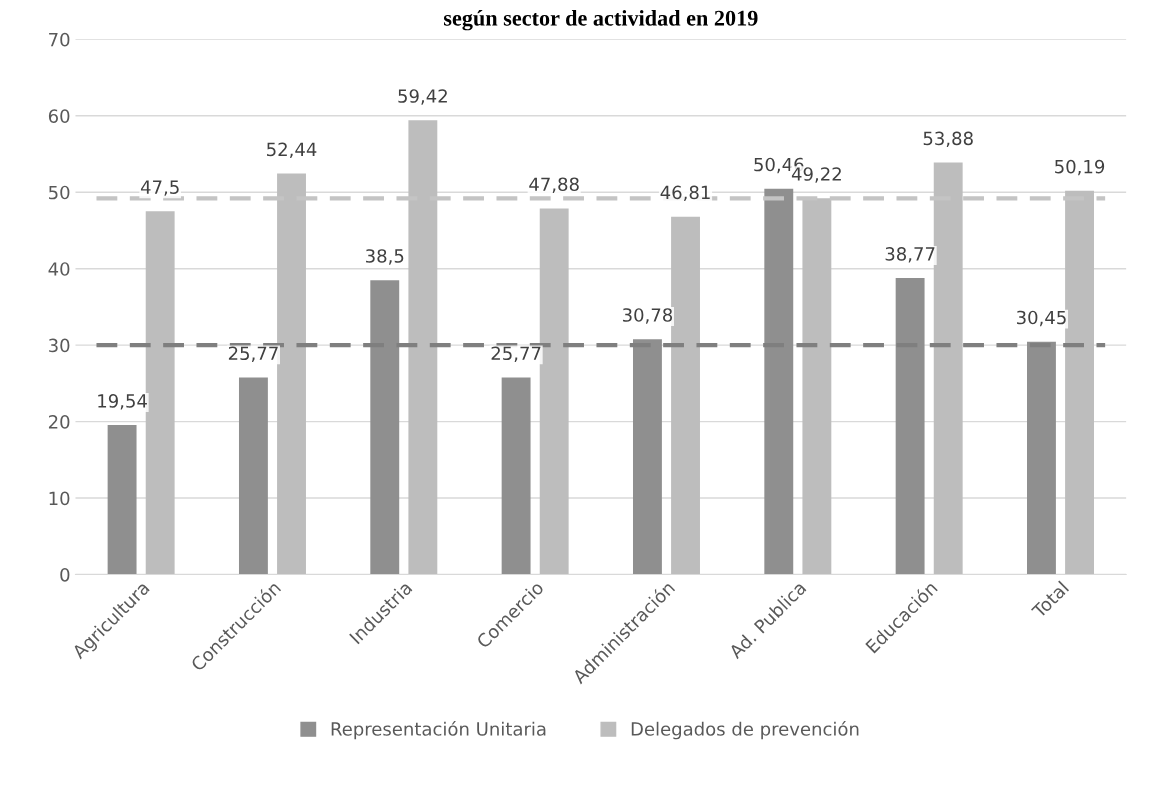 Image resolution: width=1161 pixels, height=787 pixels. What do you see at coordinates (385, 257) in the screenshot?
I see `data-label: 38,5` at bounding box center [385, 257].